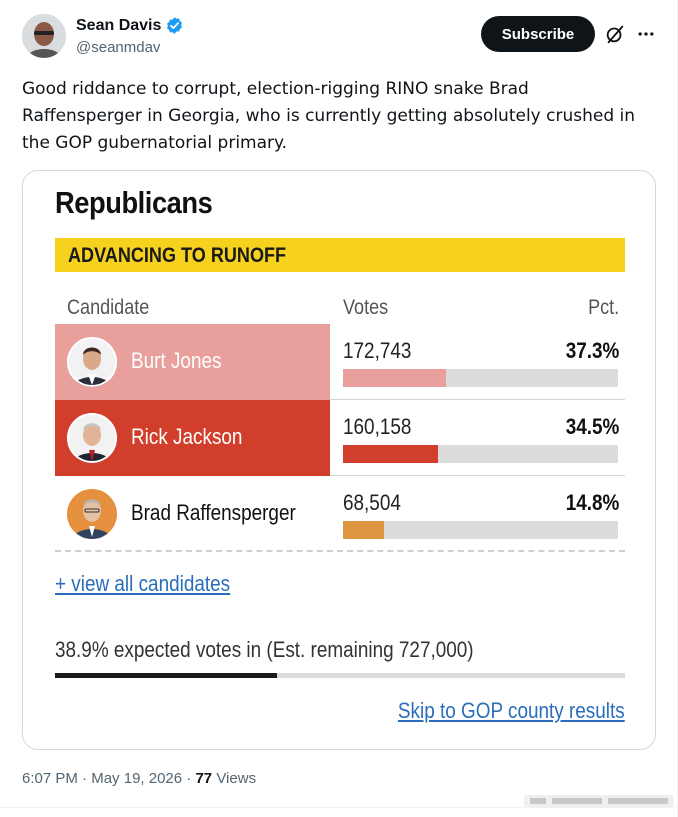  What do you see at coordinates (340, 362) in the screenshot?
I see `candidate-row: Burt Jones 172,743 37.3%` at bounding box center [340, 362].